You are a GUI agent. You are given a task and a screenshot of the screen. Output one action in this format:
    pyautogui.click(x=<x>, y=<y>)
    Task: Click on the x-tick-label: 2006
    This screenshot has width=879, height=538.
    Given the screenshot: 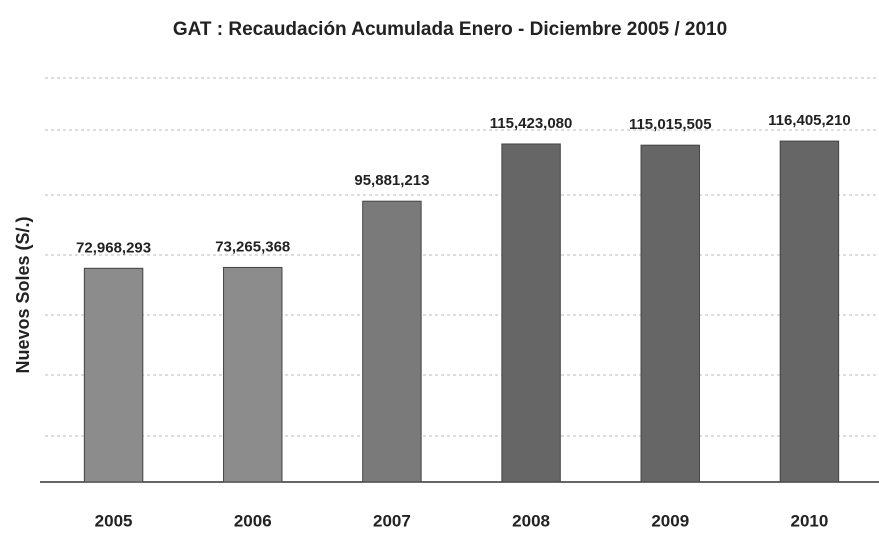 What is the action you would take?
    pyautogui.click(x=253, y=520)
    